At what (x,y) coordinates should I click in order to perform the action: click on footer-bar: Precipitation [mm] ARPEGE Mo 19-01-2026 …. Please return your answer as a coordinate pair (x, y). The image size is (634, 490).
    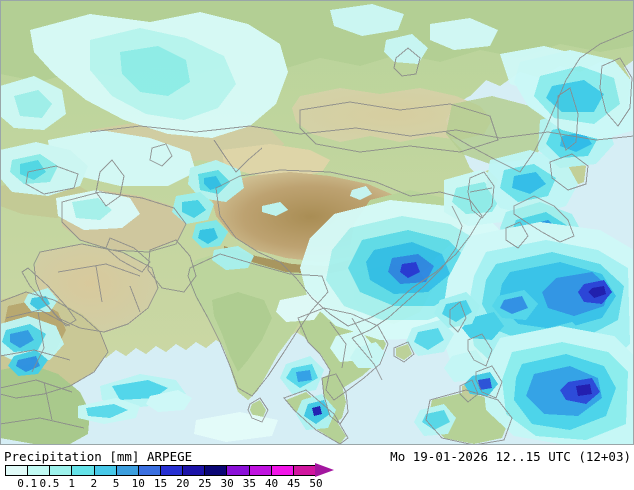
    Looking at the image, I should click on (317, 467).